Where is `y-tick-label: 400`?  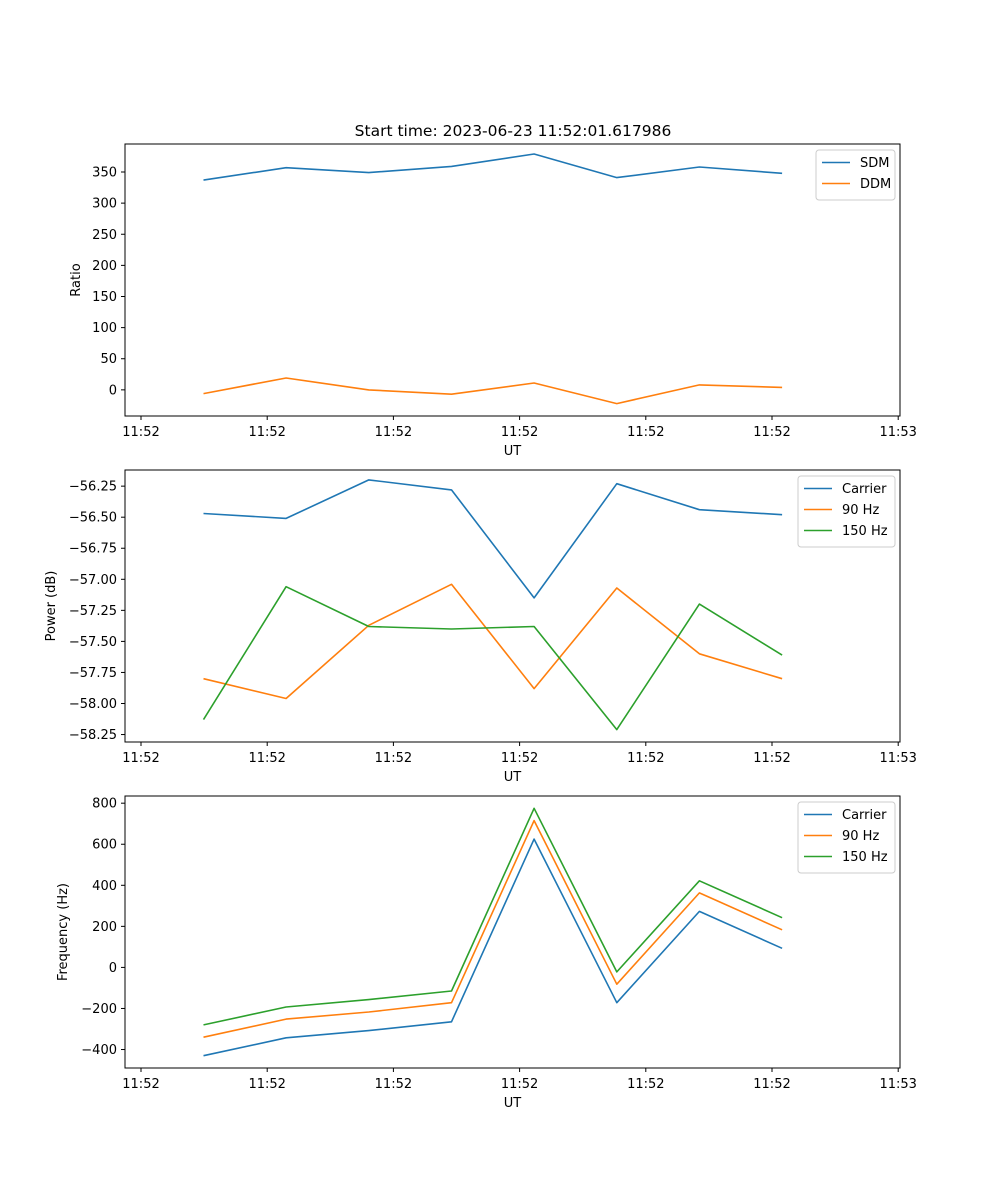
y-tick-label: 400 is located at coordinates (104, 886).